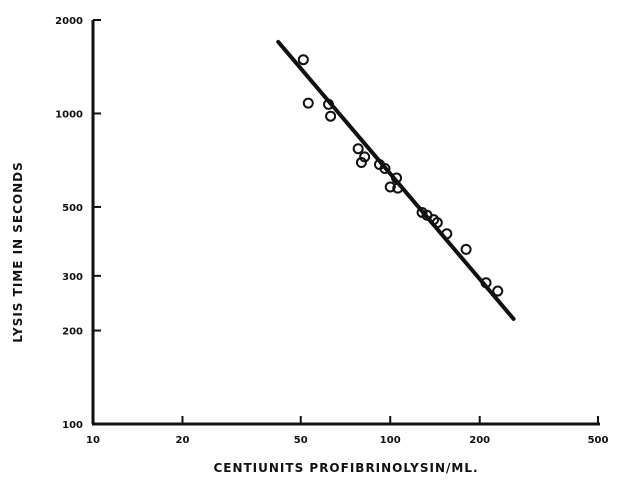 The width and height of the screenshot is (619, 480). I want to click on x-tick-label: 20, so click(183, 440).